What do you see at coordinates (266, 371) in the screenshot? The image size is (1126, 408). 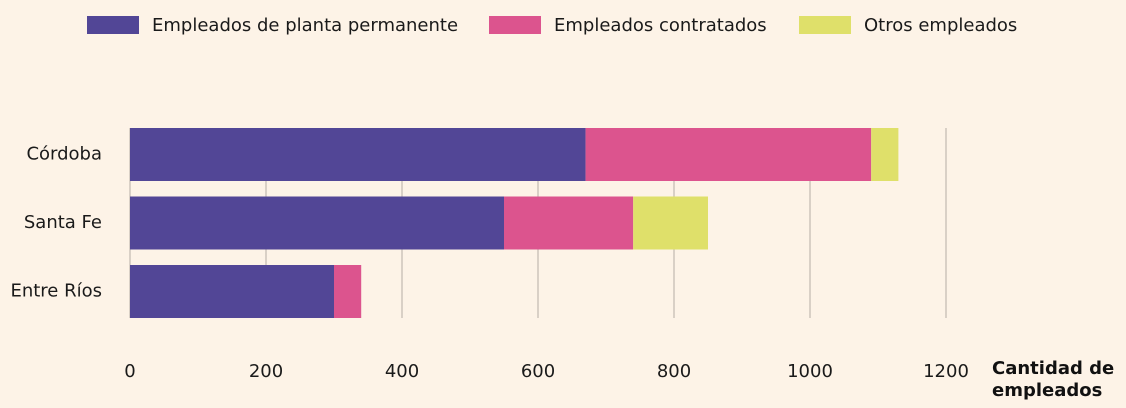 I see `x-tick-label: 200` at bounding box center [266, 371].